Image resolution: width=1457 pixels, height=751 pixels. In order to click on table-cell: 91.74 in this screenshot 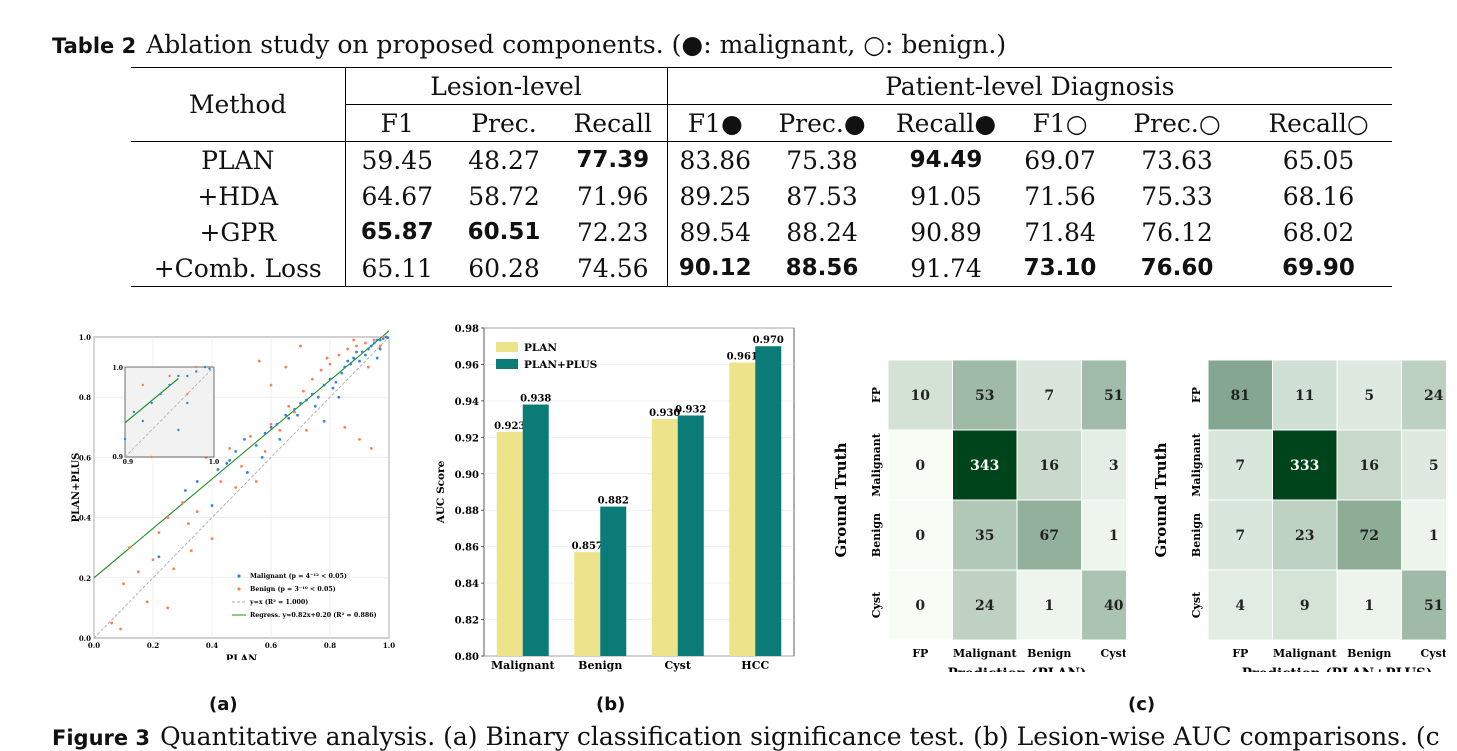, I will do `click(946, 268)`.